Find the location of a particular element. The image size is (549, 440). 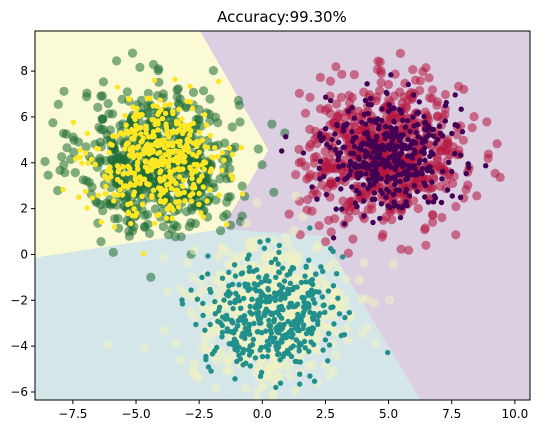

series-predictions-bottom is located at coordinates (285, 308).